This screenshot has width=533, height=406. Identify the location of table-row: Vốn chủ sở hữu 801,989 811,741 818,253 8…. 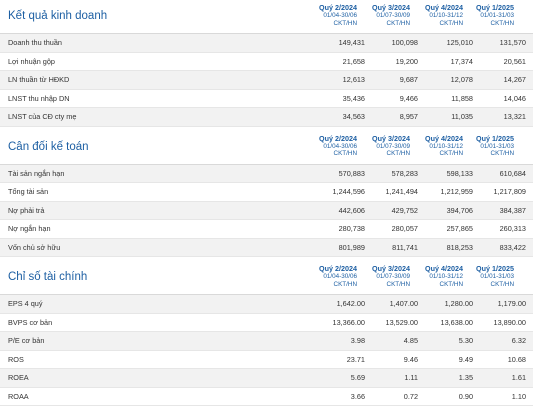
(266, 248).